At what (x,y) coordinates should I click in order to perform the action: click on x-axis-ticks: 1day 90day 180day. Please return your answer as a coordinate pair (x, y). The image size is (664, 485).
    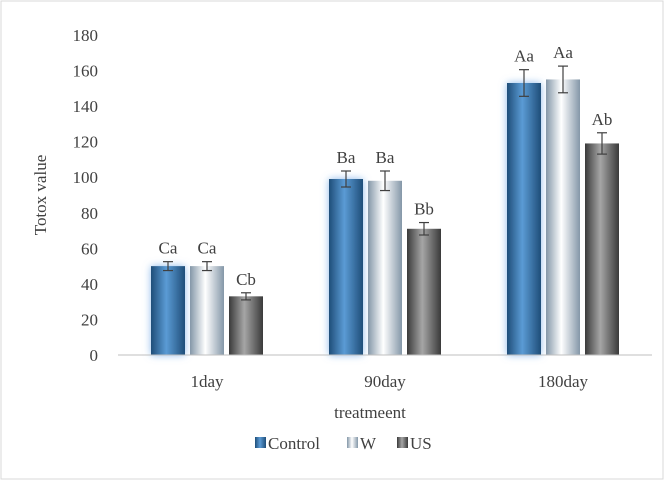
    Looking at the image, I should click on (389, 381).